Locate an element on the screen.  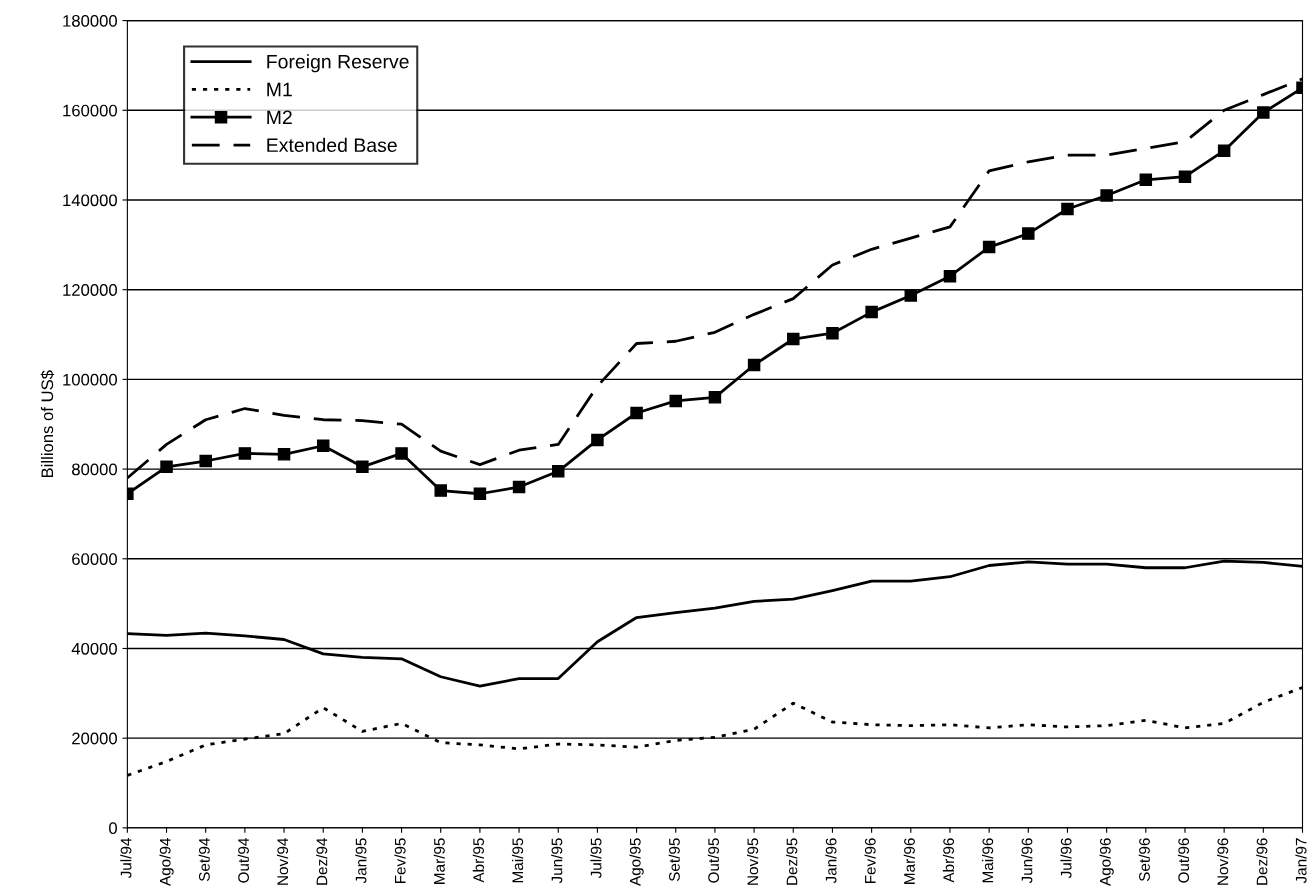
x-tick-label: Ago/96 is located at coordinates (1106, 862).